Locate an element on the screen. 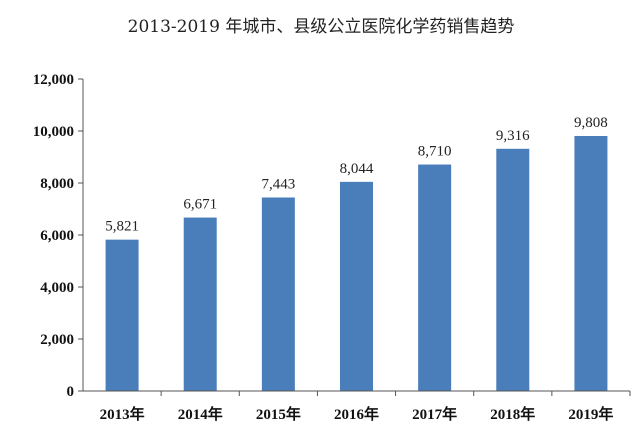  x-tick-label: 2015年 is located at coordinates (278, 414).